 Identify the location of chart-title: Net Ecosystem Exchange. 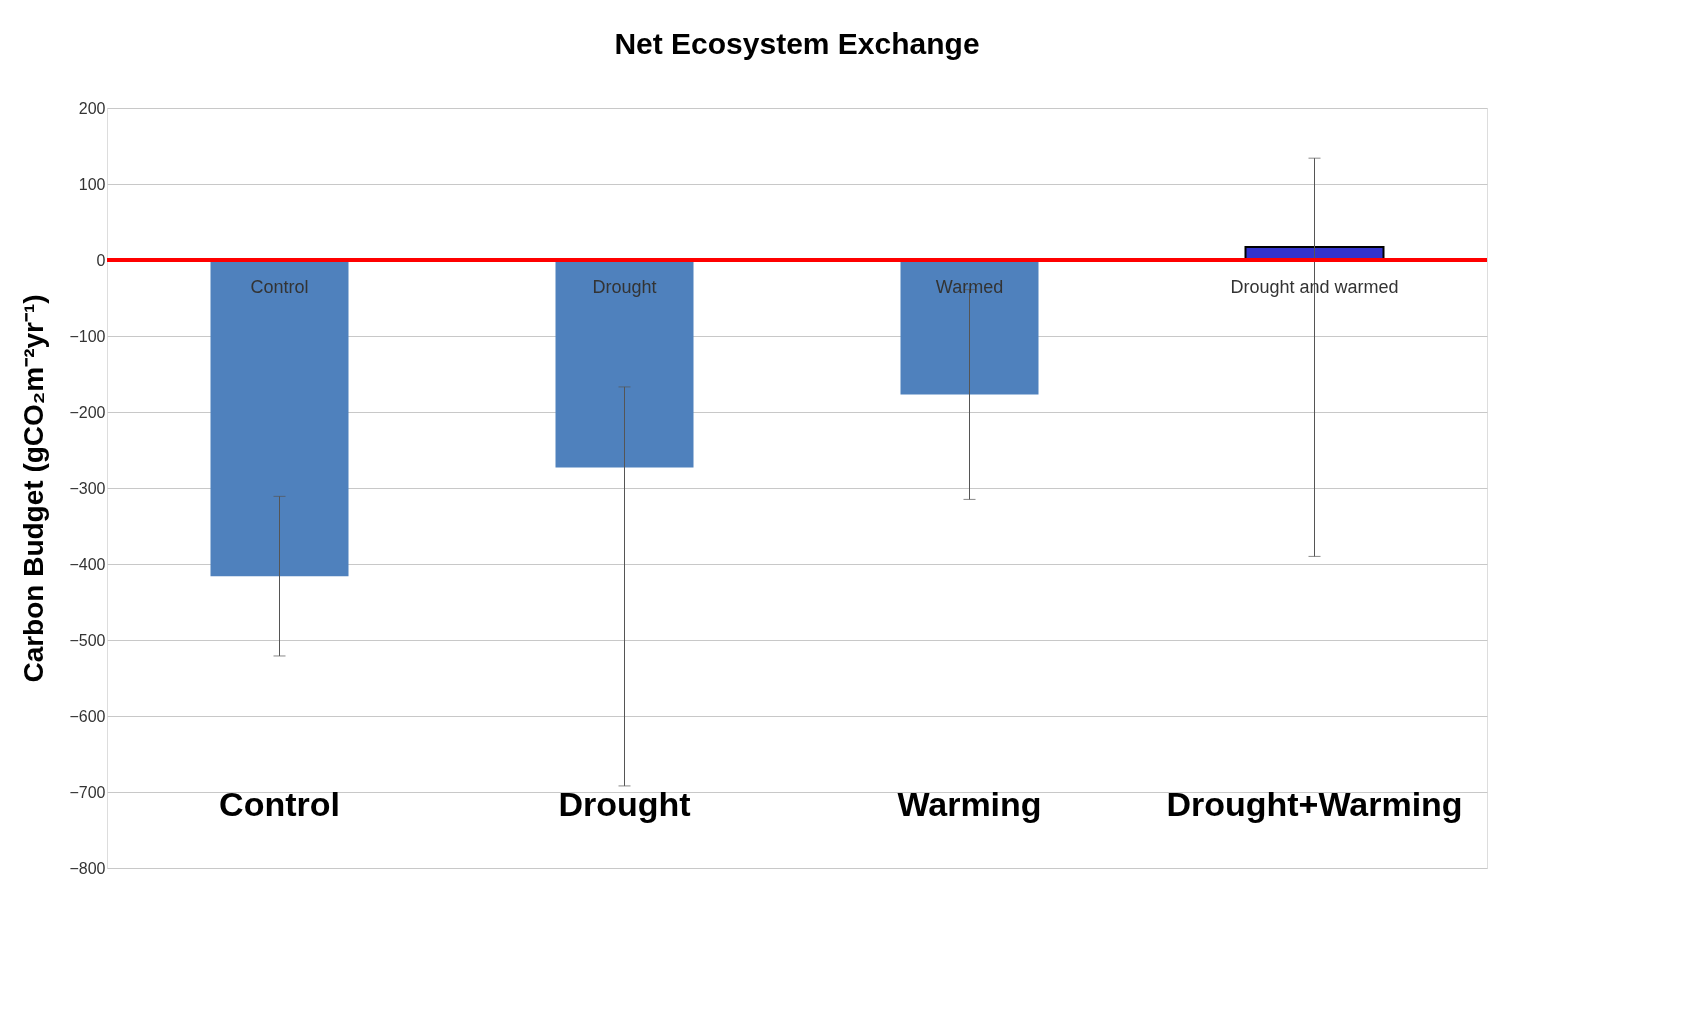
(797, 43).